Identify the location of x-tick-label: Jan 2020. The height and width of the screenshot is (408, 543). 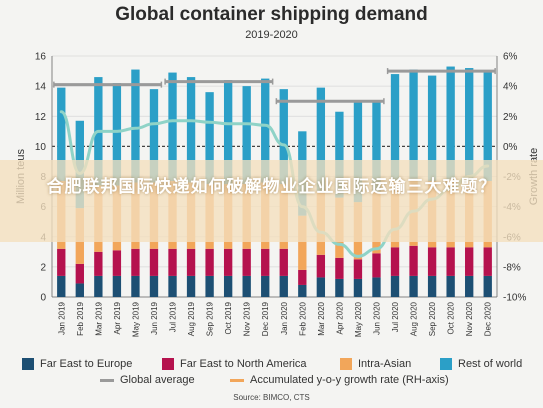
(284, 317).